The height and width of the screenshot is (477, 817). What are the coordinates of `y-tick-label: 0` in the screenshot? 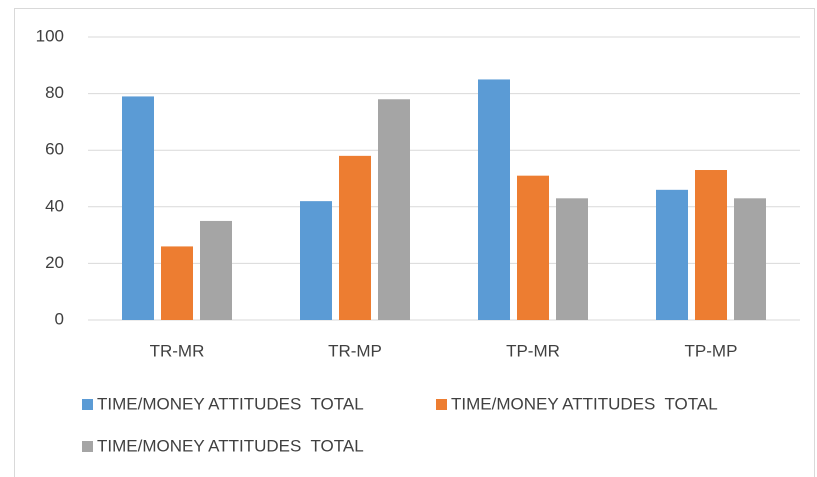 It's located at (59, 318).